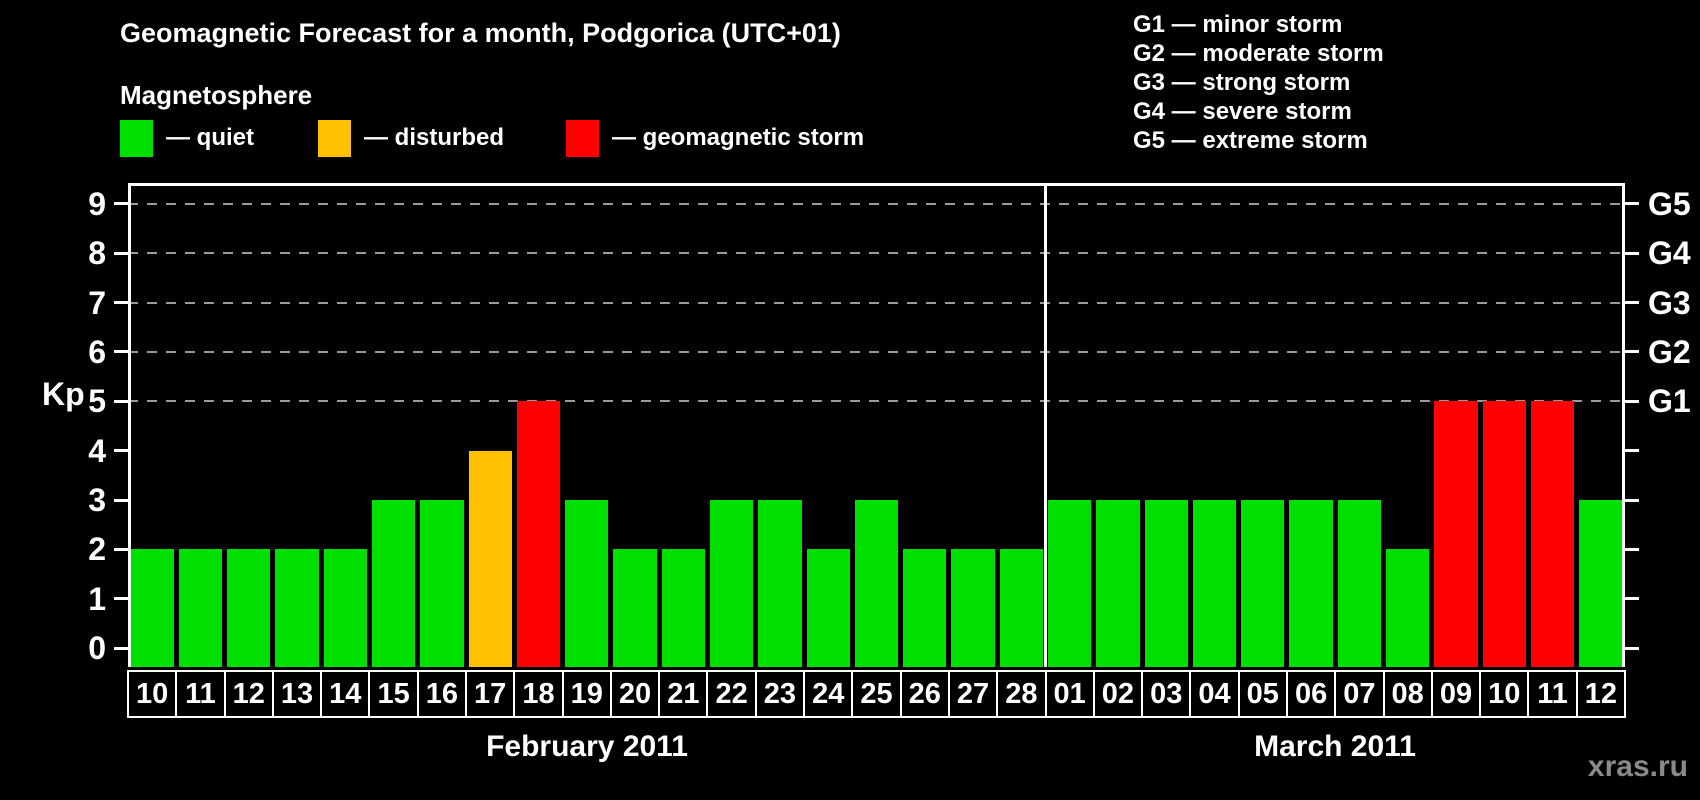 The width and height of the screenshot is (1700, 800). I want to click on gridline-kp6, so click(876, 351).